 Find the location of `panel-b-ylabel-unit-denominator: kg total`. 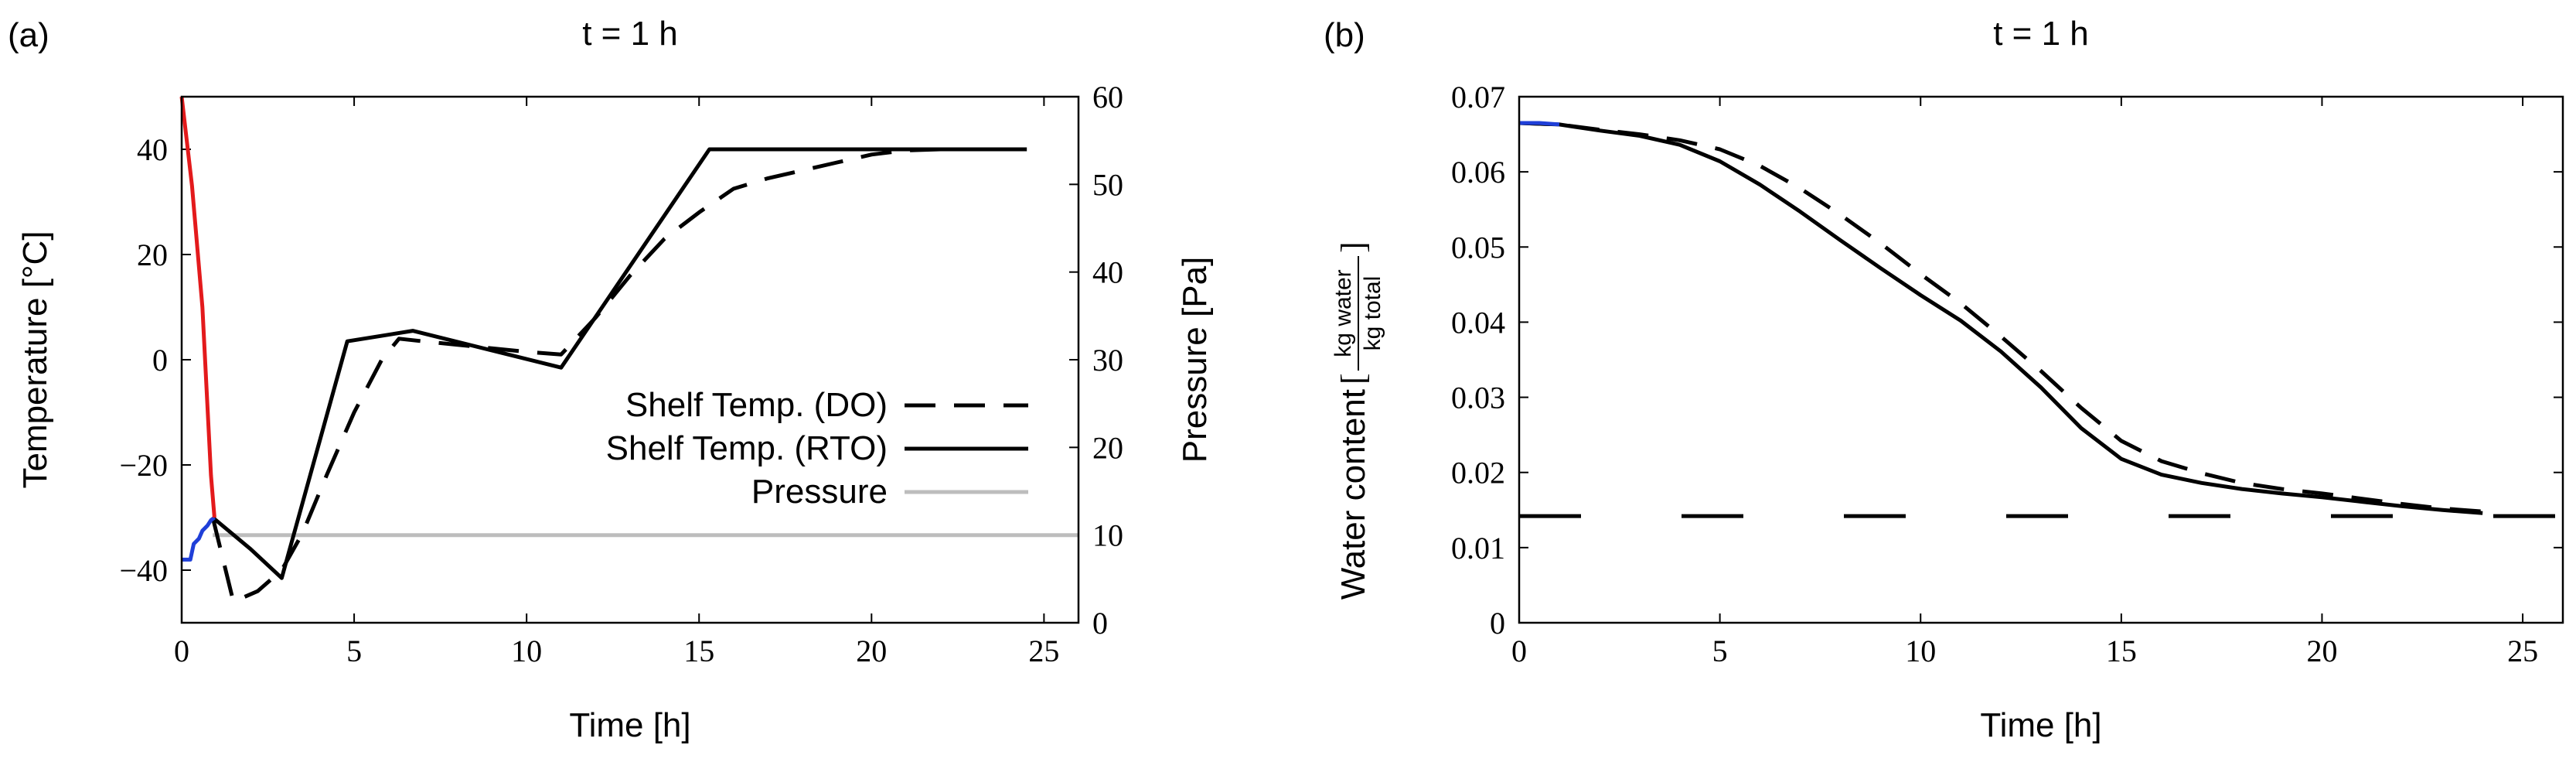

panel-b-ylabel-unit-denominator: kg total is located at coordinates (1372, 313).